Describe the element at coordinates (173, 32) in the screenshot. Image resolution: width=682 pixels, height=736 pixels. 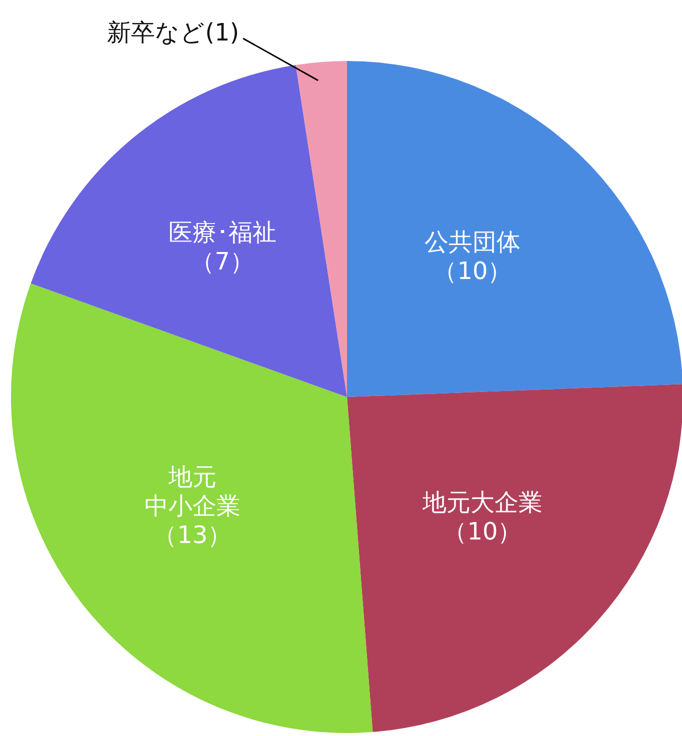
I see `slice-label: 新卒など(1)` at that location.